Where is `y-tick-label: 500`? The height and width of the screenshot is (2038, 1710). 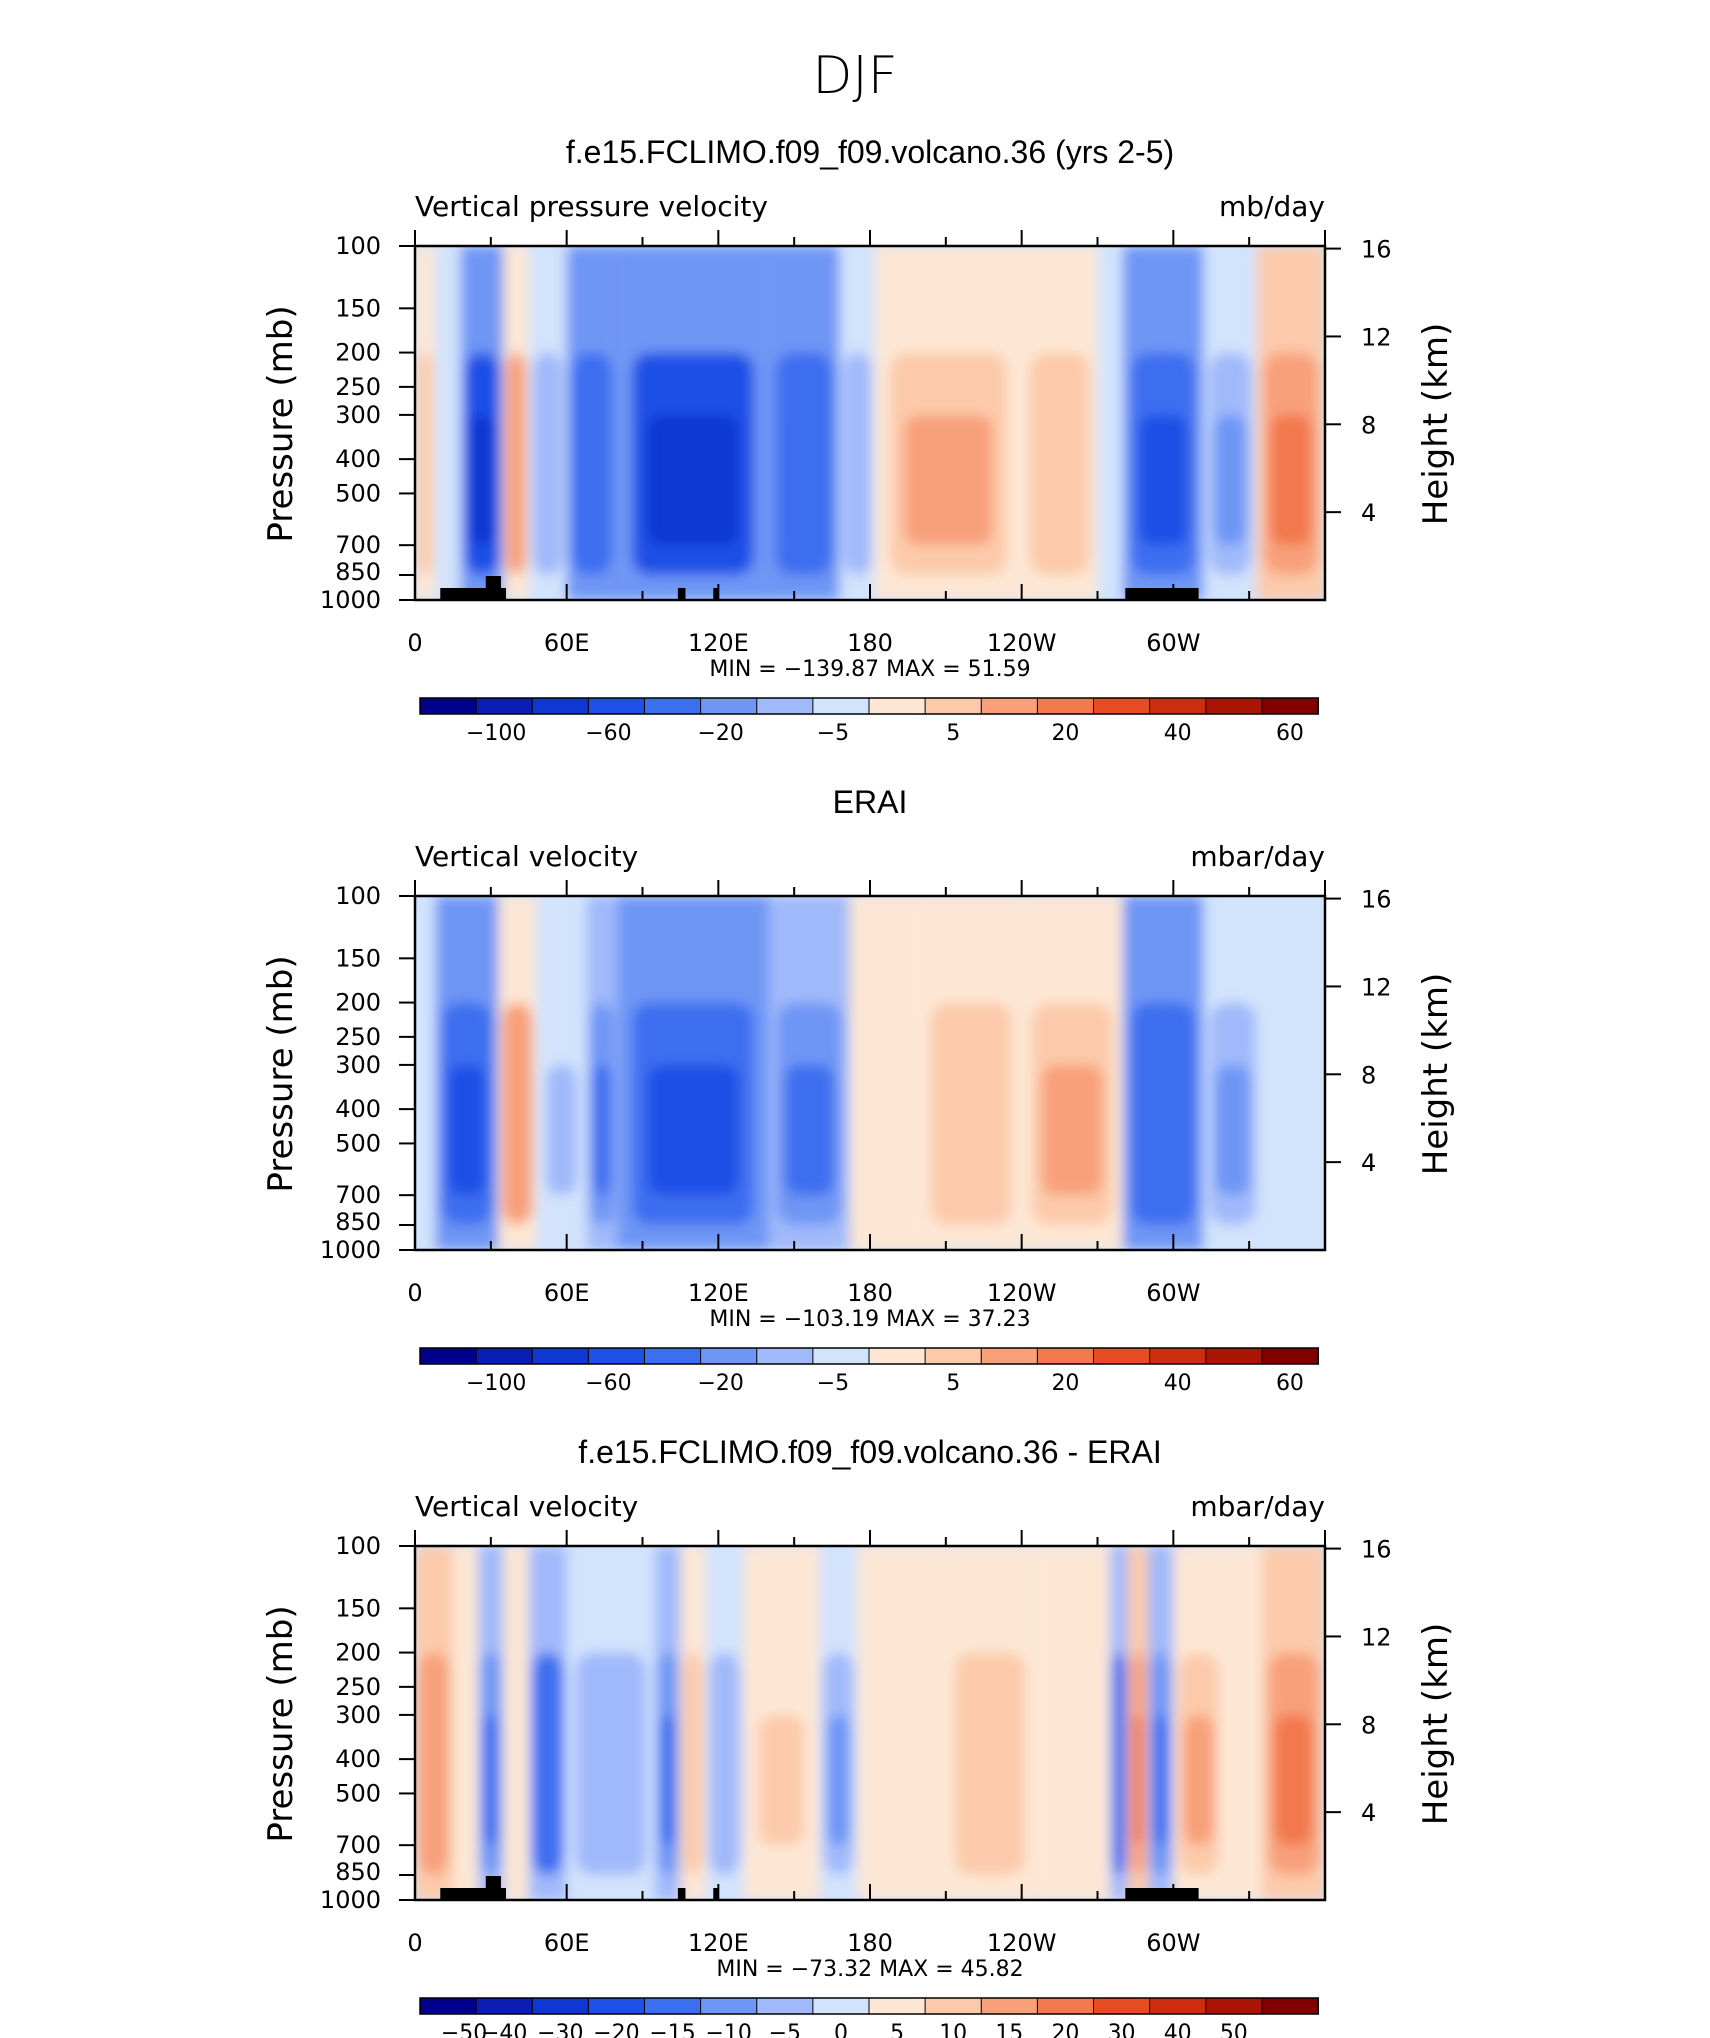
y-tick-label: 500 is located at coordinates (358, 493).